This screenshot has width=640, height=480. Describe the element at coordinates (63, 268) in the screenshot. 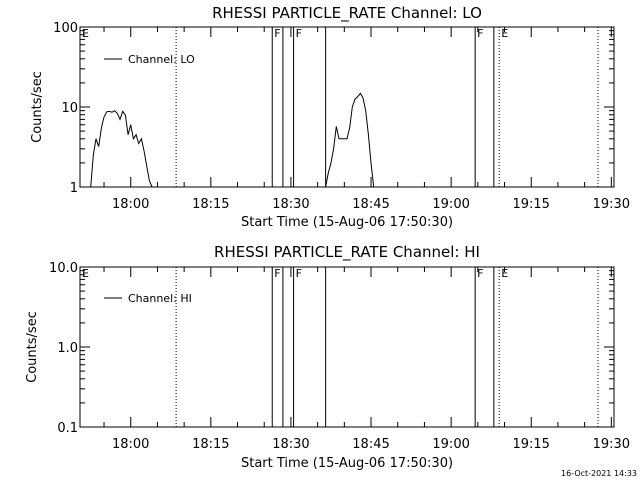

I see `y-tick-label: 10.0` at that location.